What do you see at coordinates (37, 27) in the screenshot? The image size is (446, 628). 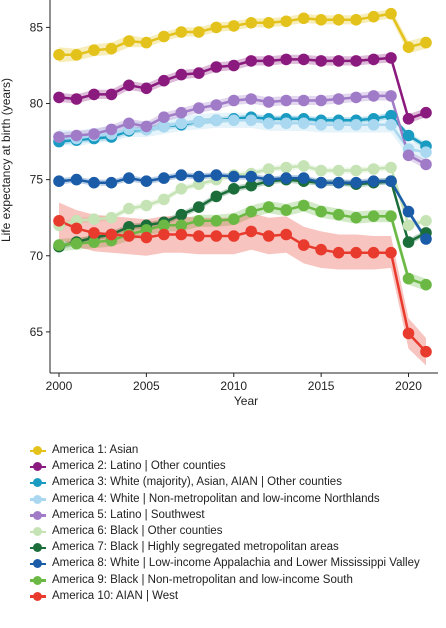 I see `y-tick-label: 85` at bounding box center [37, 27].